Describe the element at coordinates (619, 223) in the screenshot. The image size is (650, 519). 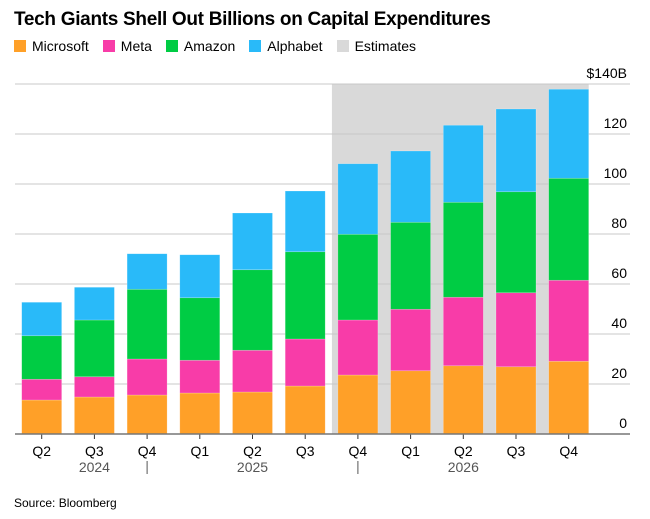
I see `y-tick-label: 80` at that location.